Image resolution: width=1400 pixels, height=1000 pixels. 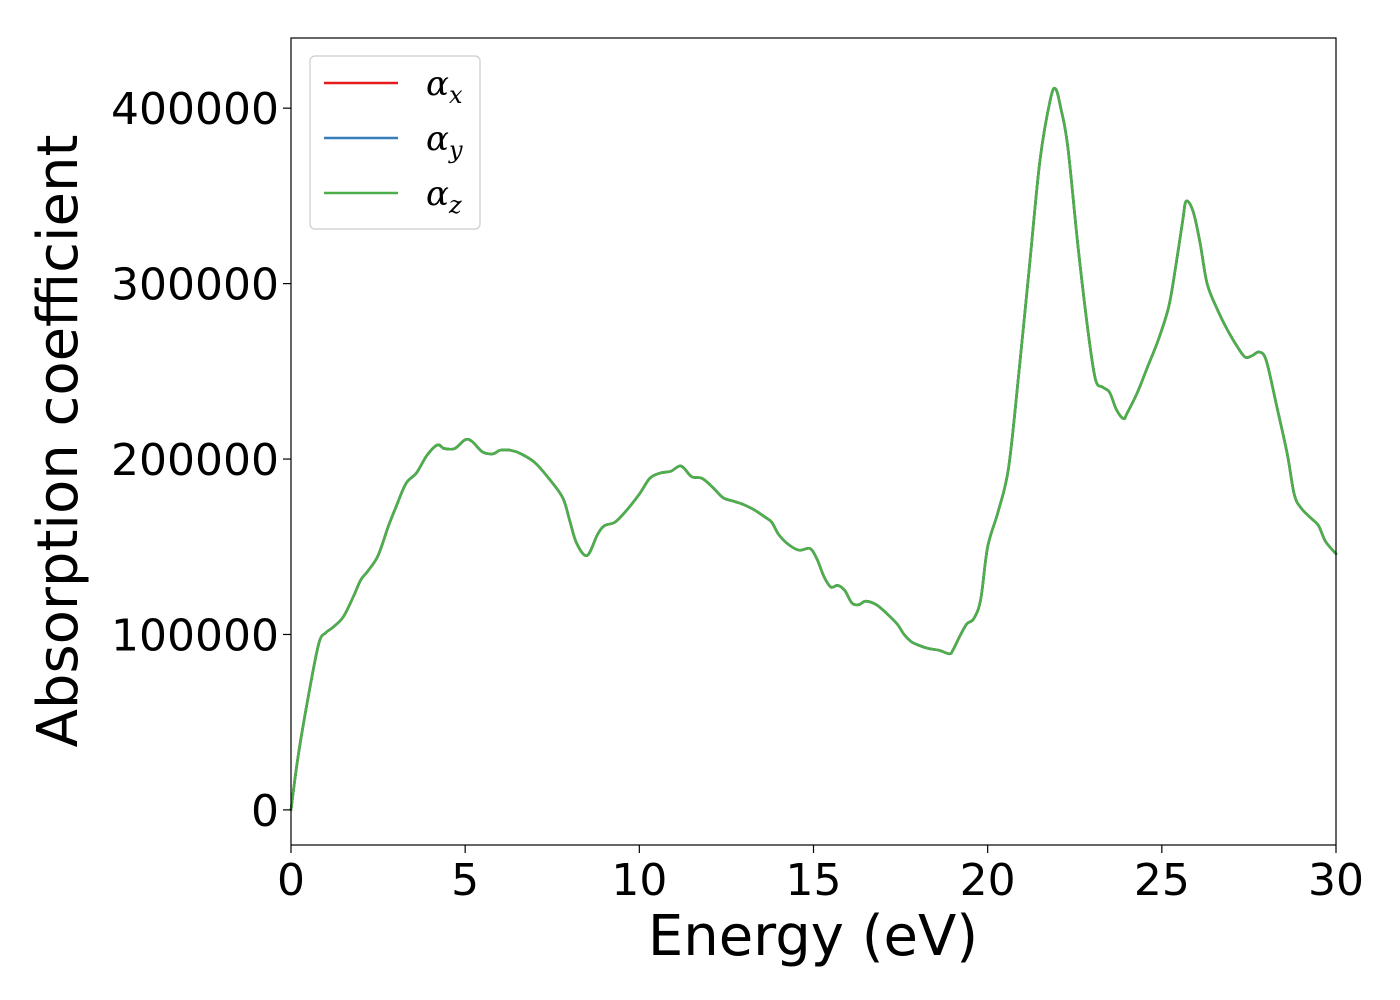 I want to click on y-axis-label: Absorption coefficient, so click(x=58, y=441).